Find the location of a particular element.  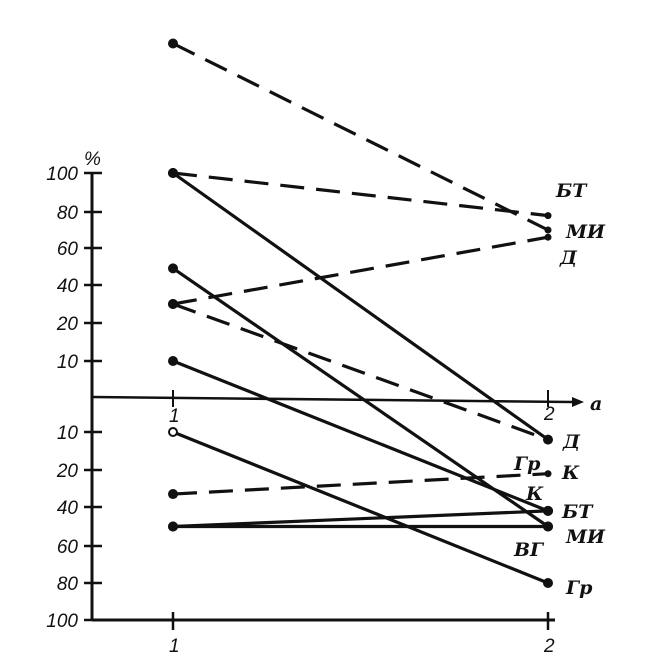

point-label: ВГ is located at coordinates (529, 550).